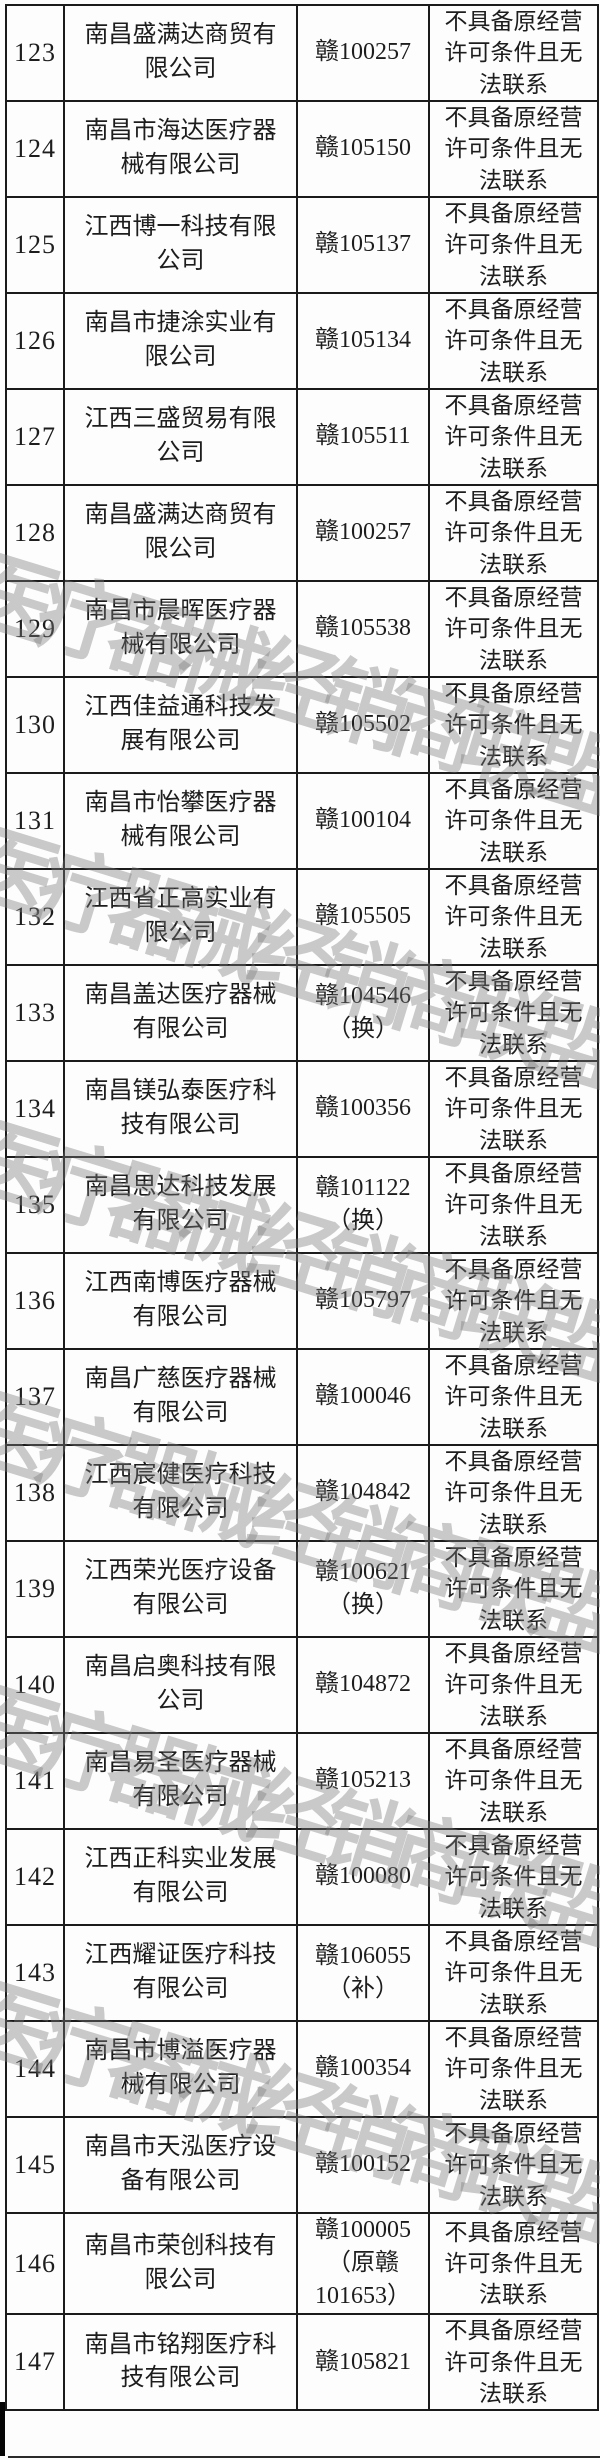 This screenshot has height=2460, width=600. I want to click on row-number-cell: 145, so click(35, 2165).